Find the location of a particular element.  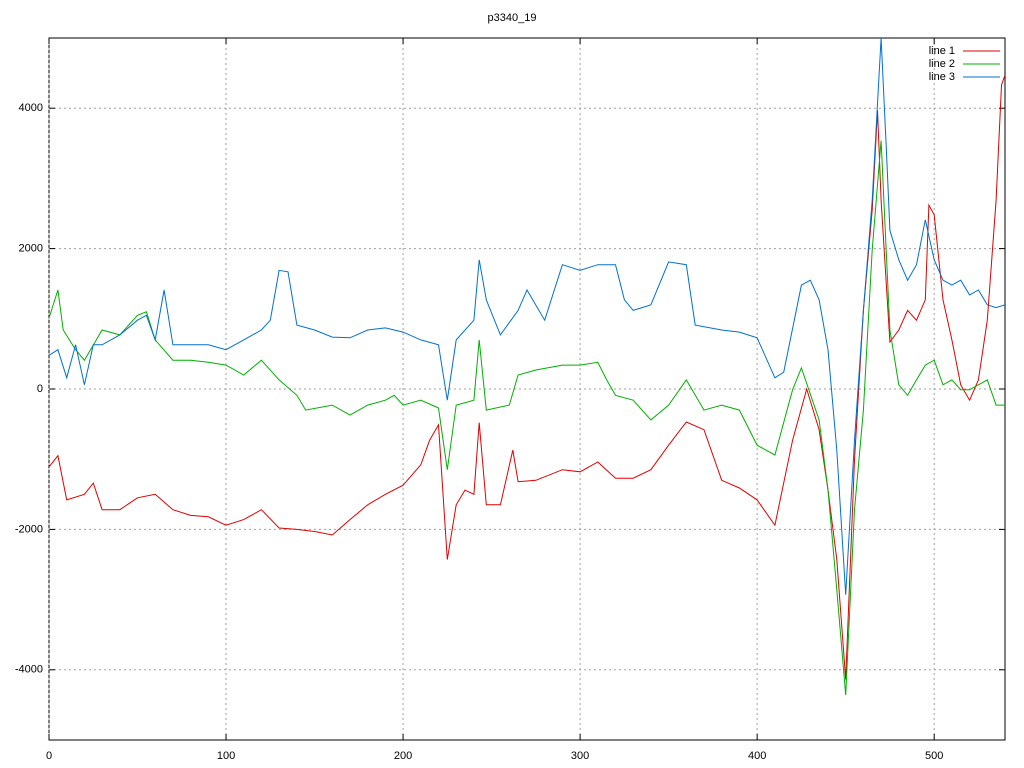

x-tick-label: 400 is located at coordinates (757, 756).